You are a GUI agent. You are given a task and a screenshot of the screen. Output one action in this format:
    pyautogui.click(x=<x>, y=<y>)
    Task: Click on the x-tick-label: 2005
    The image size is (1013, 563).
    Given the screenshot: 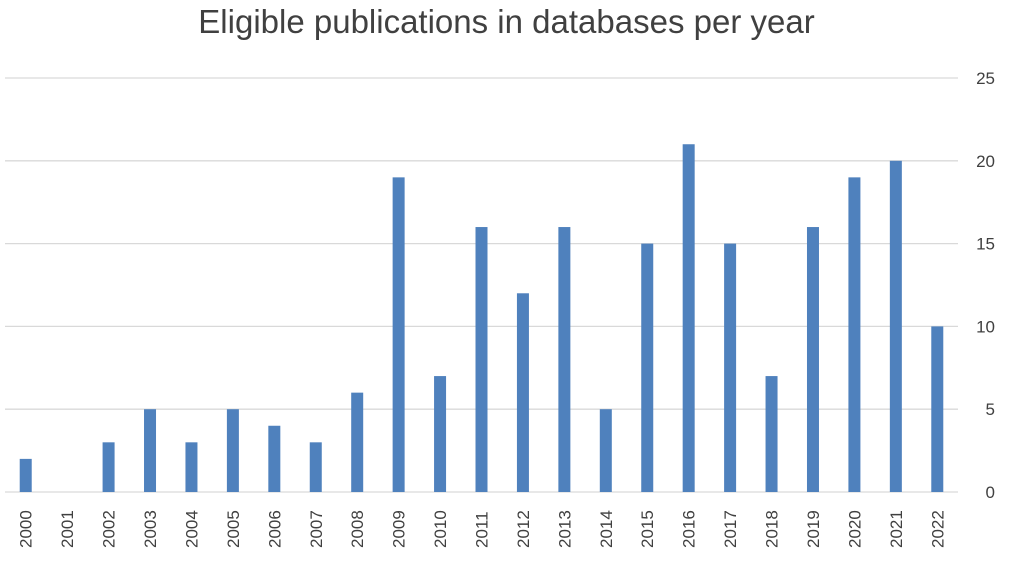 What is the action you would take?
    pyautogui.click(x=233, y=529)
    